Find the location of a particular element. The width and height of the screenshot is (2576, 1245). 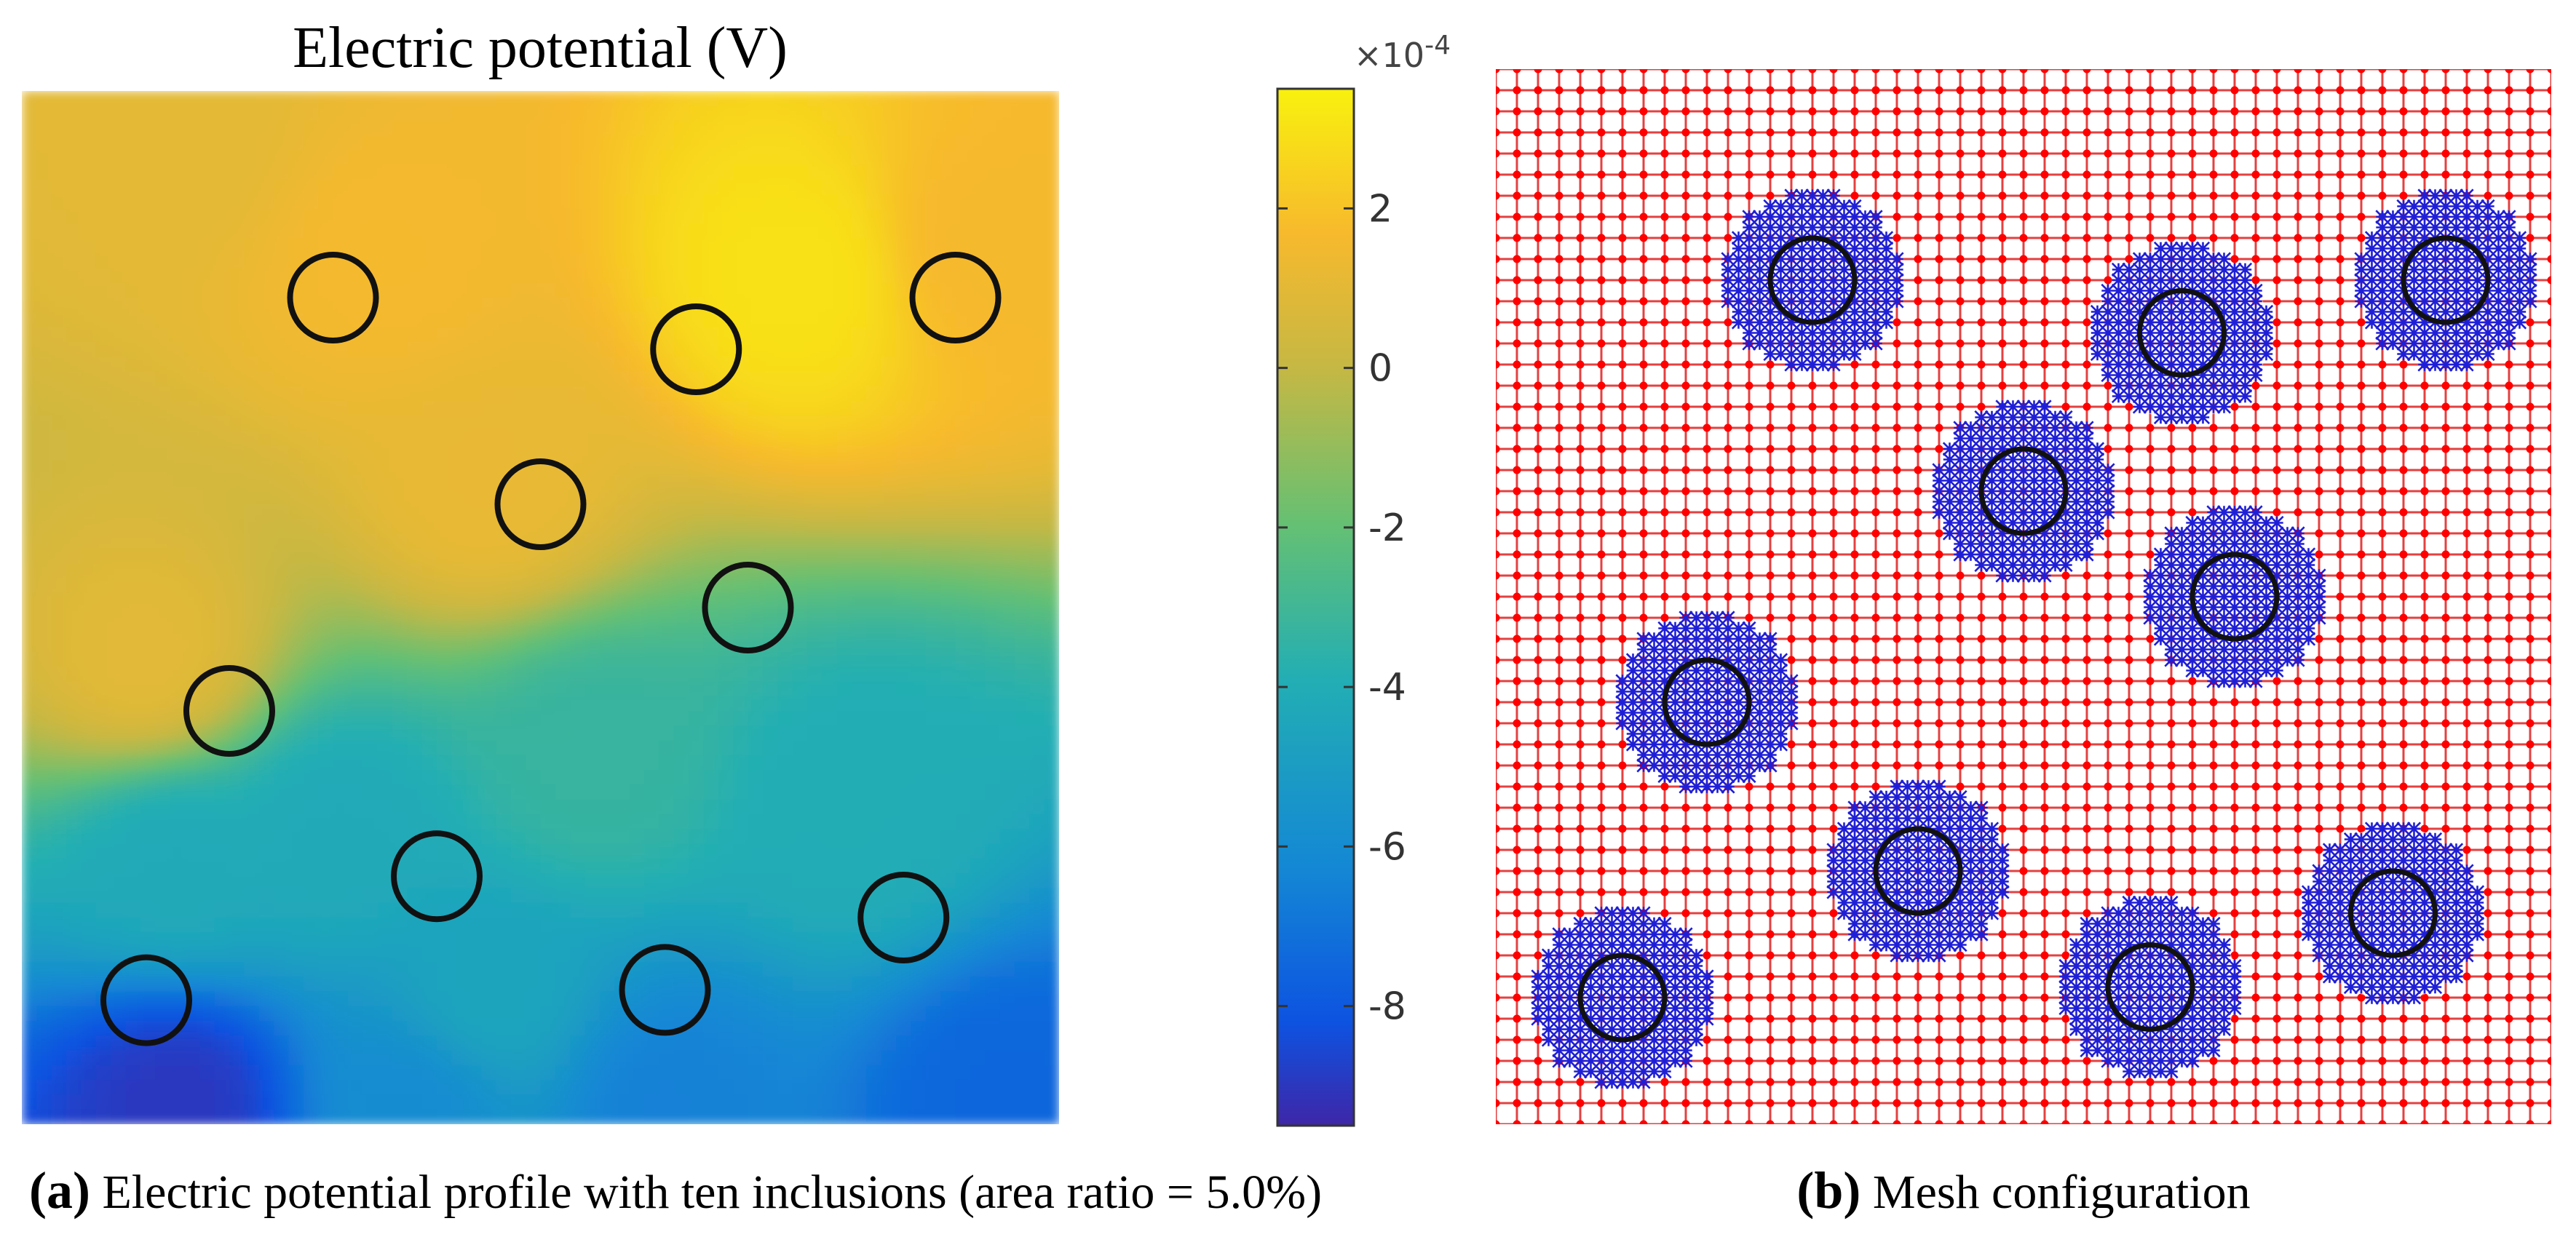

inclusion-circle is located at coordinates (2182, 333).